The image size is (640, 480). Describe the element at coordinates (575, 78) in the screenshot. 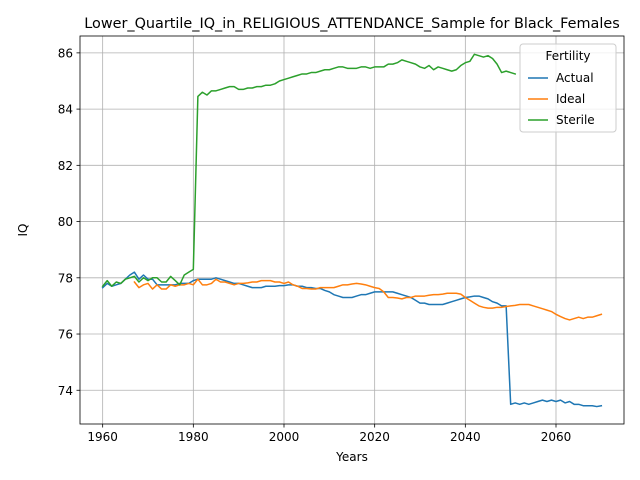

I see `legend-label-actual: Actual` at that location.